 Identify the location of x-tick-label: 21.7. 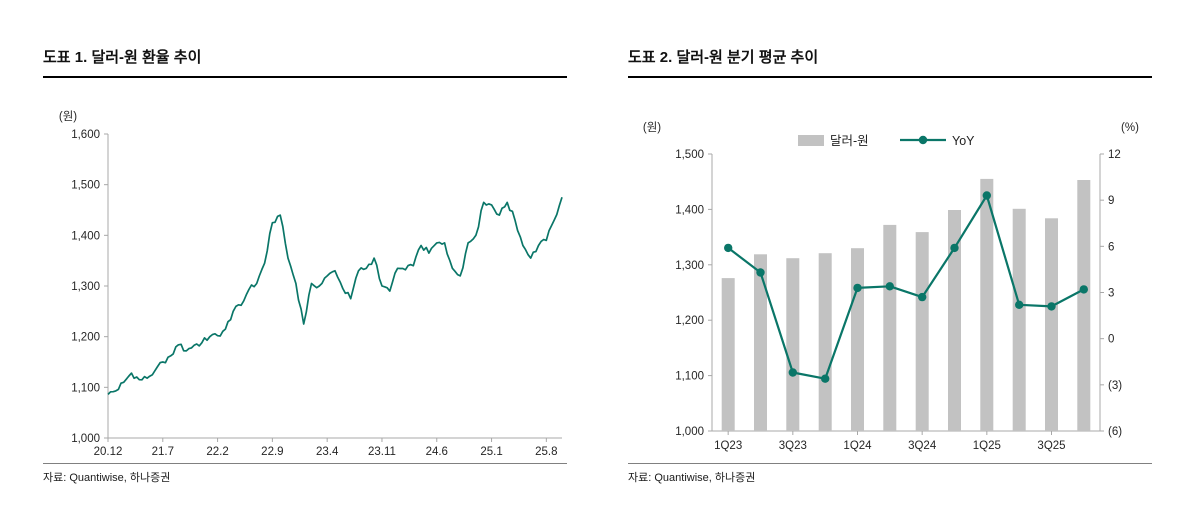
(163, 452).